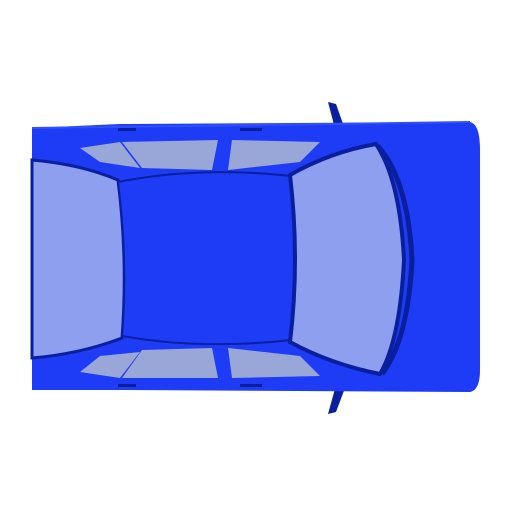  I want to click on body-edge, so click(251, 125).